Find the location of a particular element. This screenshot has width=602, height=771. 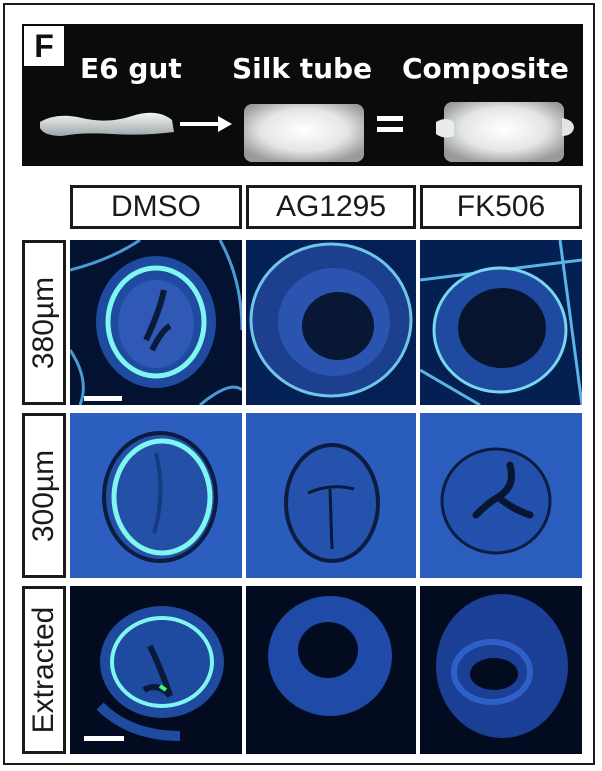

panel-letter: F is located at coordinates (44, 46).